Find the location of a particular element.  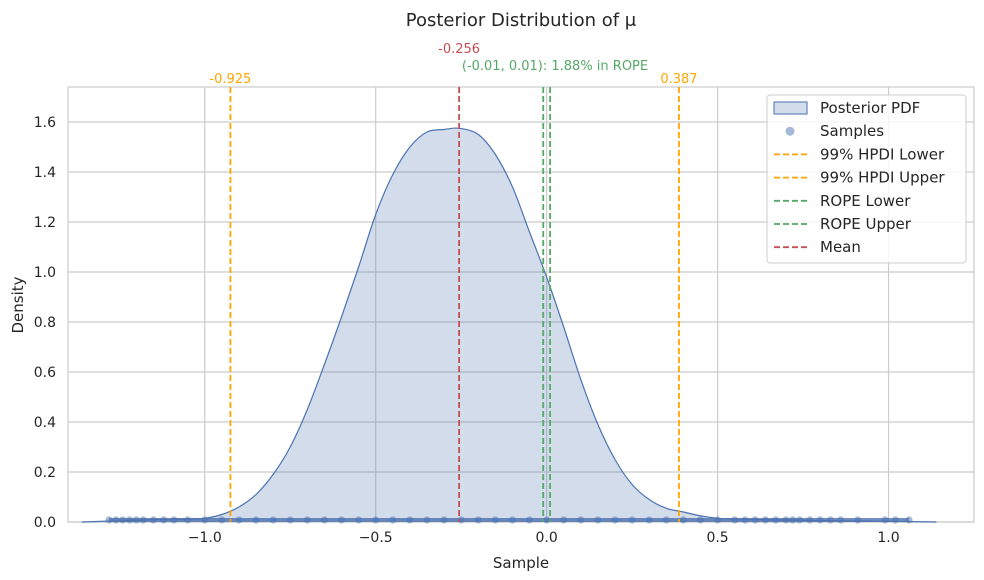

x-tick-label: 0.5 is located at coordinates (717, 538).